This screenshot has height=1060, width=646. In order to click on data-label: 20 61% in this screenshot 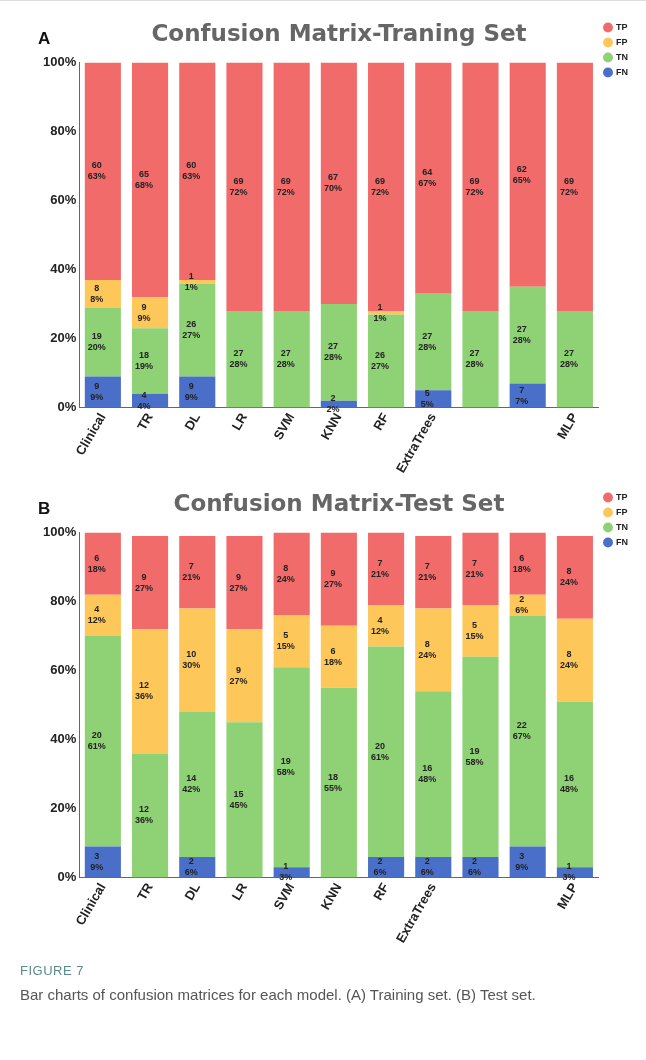, I will do `click(380, 751)`.